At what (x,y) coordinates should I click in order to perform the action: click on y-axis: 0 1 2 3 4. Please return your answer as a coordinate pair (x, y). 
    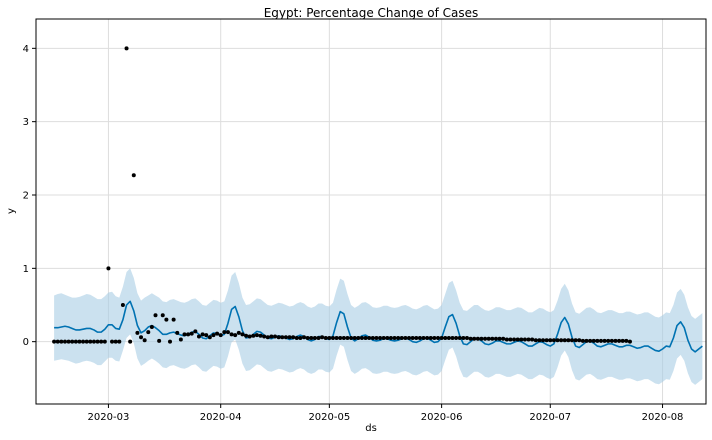
    Looking at the image, I should click on (29, 196).